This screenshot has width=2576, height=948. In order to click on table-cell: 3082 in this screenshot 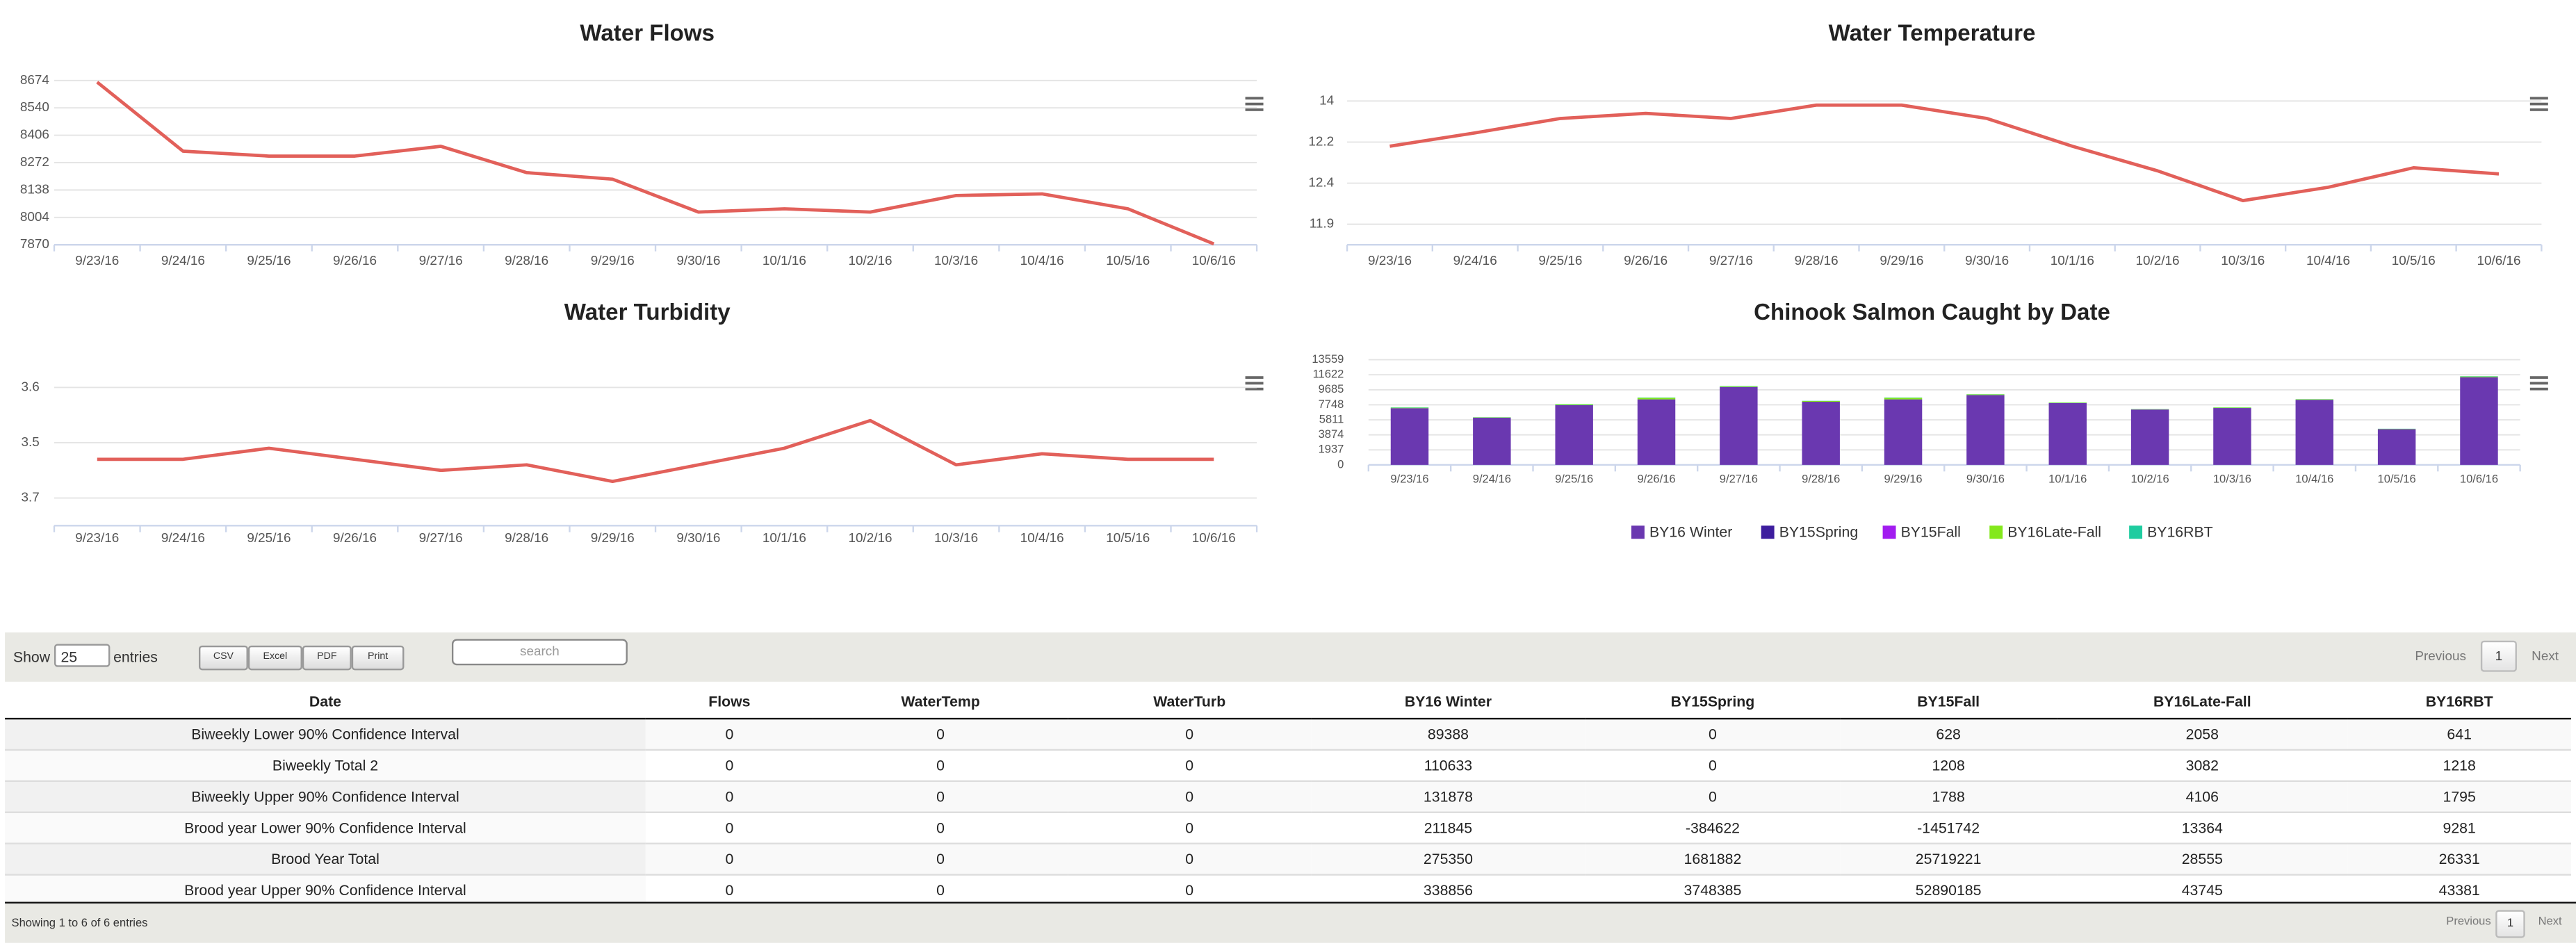, I will do `click(2202, 765)`.